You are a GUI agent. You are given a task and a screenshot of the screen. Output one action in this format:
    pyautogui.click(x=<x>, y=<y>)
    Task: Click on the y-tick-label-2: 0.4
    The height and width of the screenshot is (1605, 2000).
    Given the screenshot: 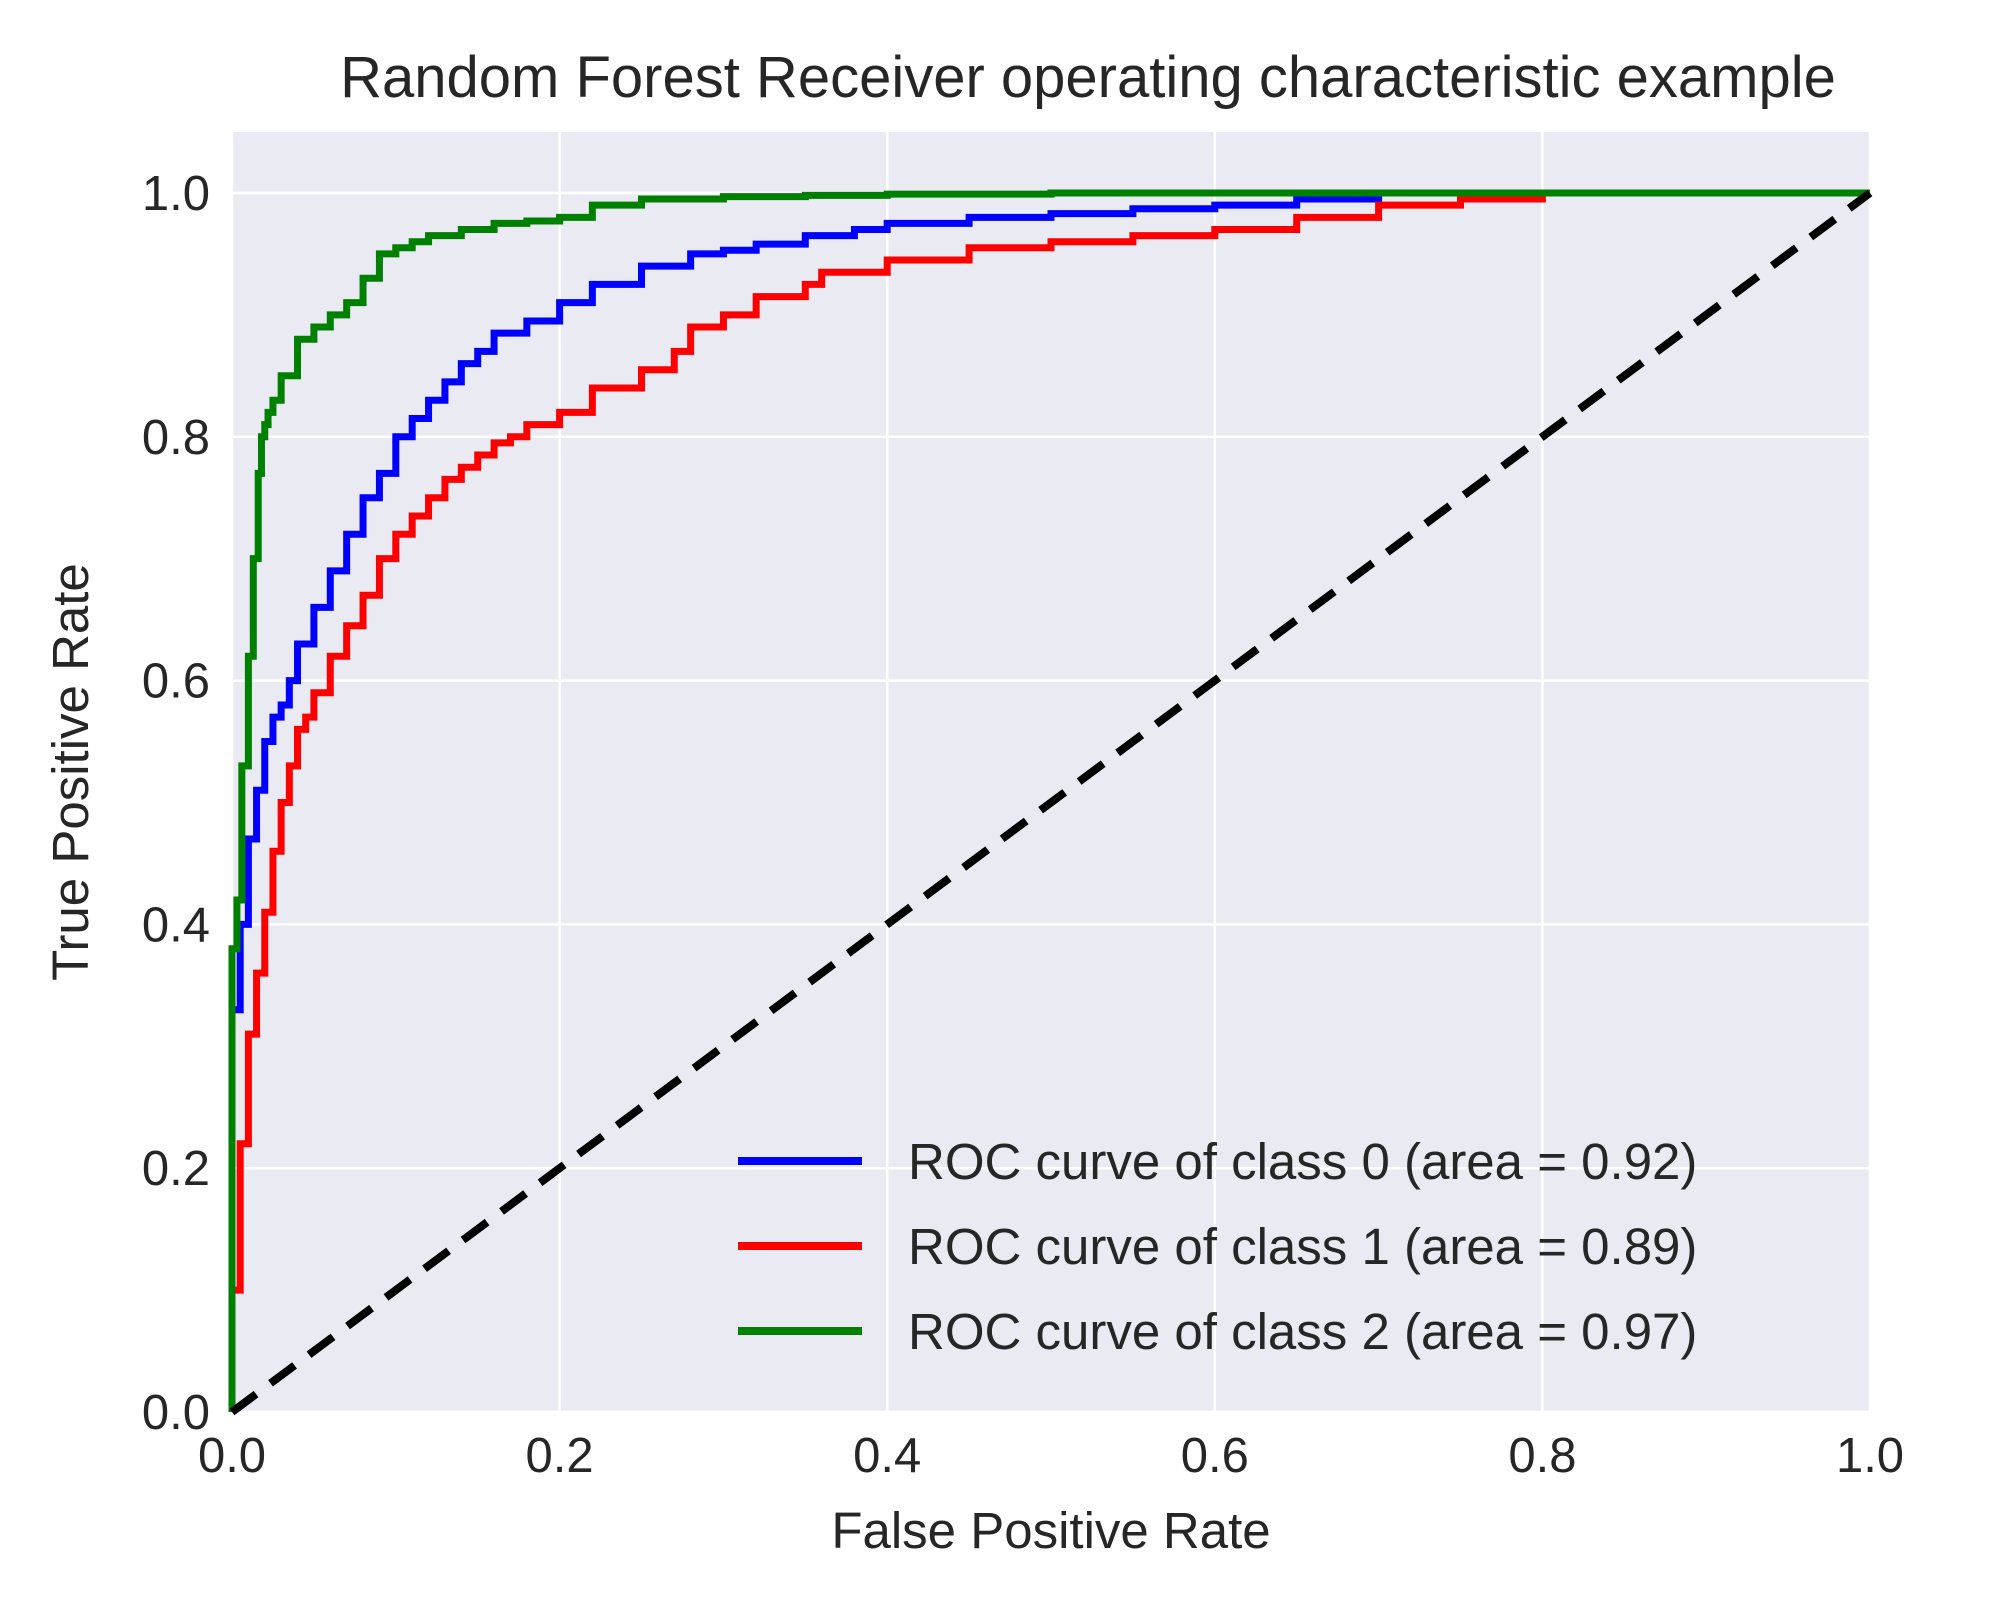 What is the action you would take?
    pyautogui.click(x=176, y=925)
    